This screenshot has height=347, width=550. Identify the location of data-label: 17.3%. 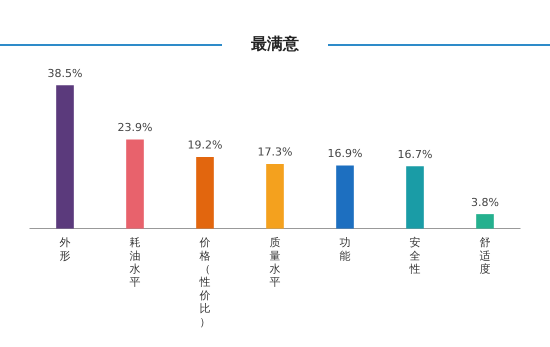
(275, 152).